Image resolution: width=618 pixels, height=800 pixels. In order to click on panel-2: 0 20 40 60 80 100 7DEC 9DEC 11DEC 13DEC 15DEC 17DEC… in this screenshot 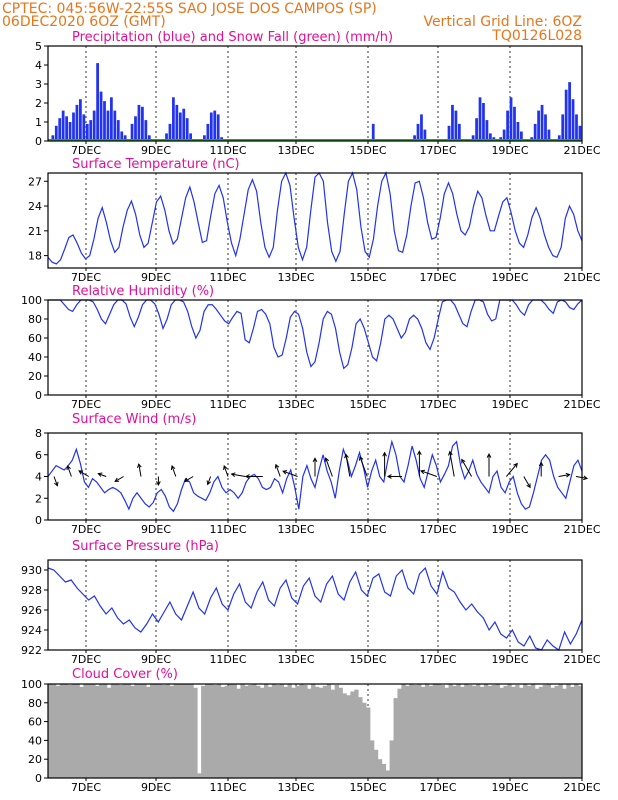, I will do `click(311, 347)`.